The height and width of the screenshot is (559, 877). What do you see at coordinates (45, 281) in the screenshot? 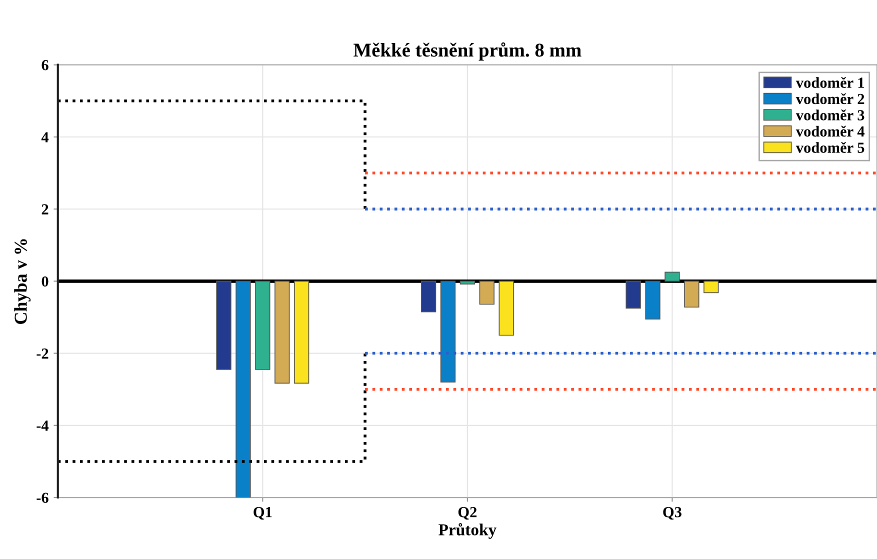
I see `y-tick-label: 0` at bounding box center [45, 281].